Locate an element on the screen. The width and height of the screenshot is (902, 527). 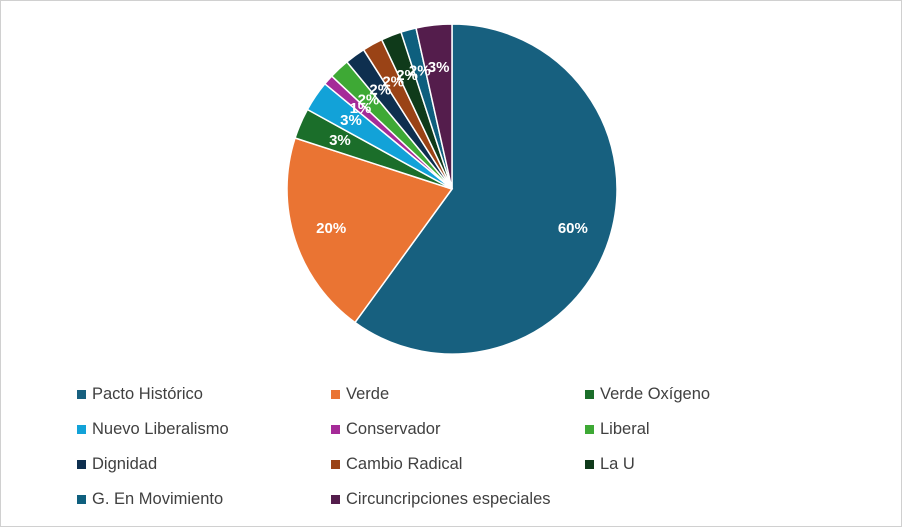
legend-item-liberal: Liberal is located at coordinates (617, 429).